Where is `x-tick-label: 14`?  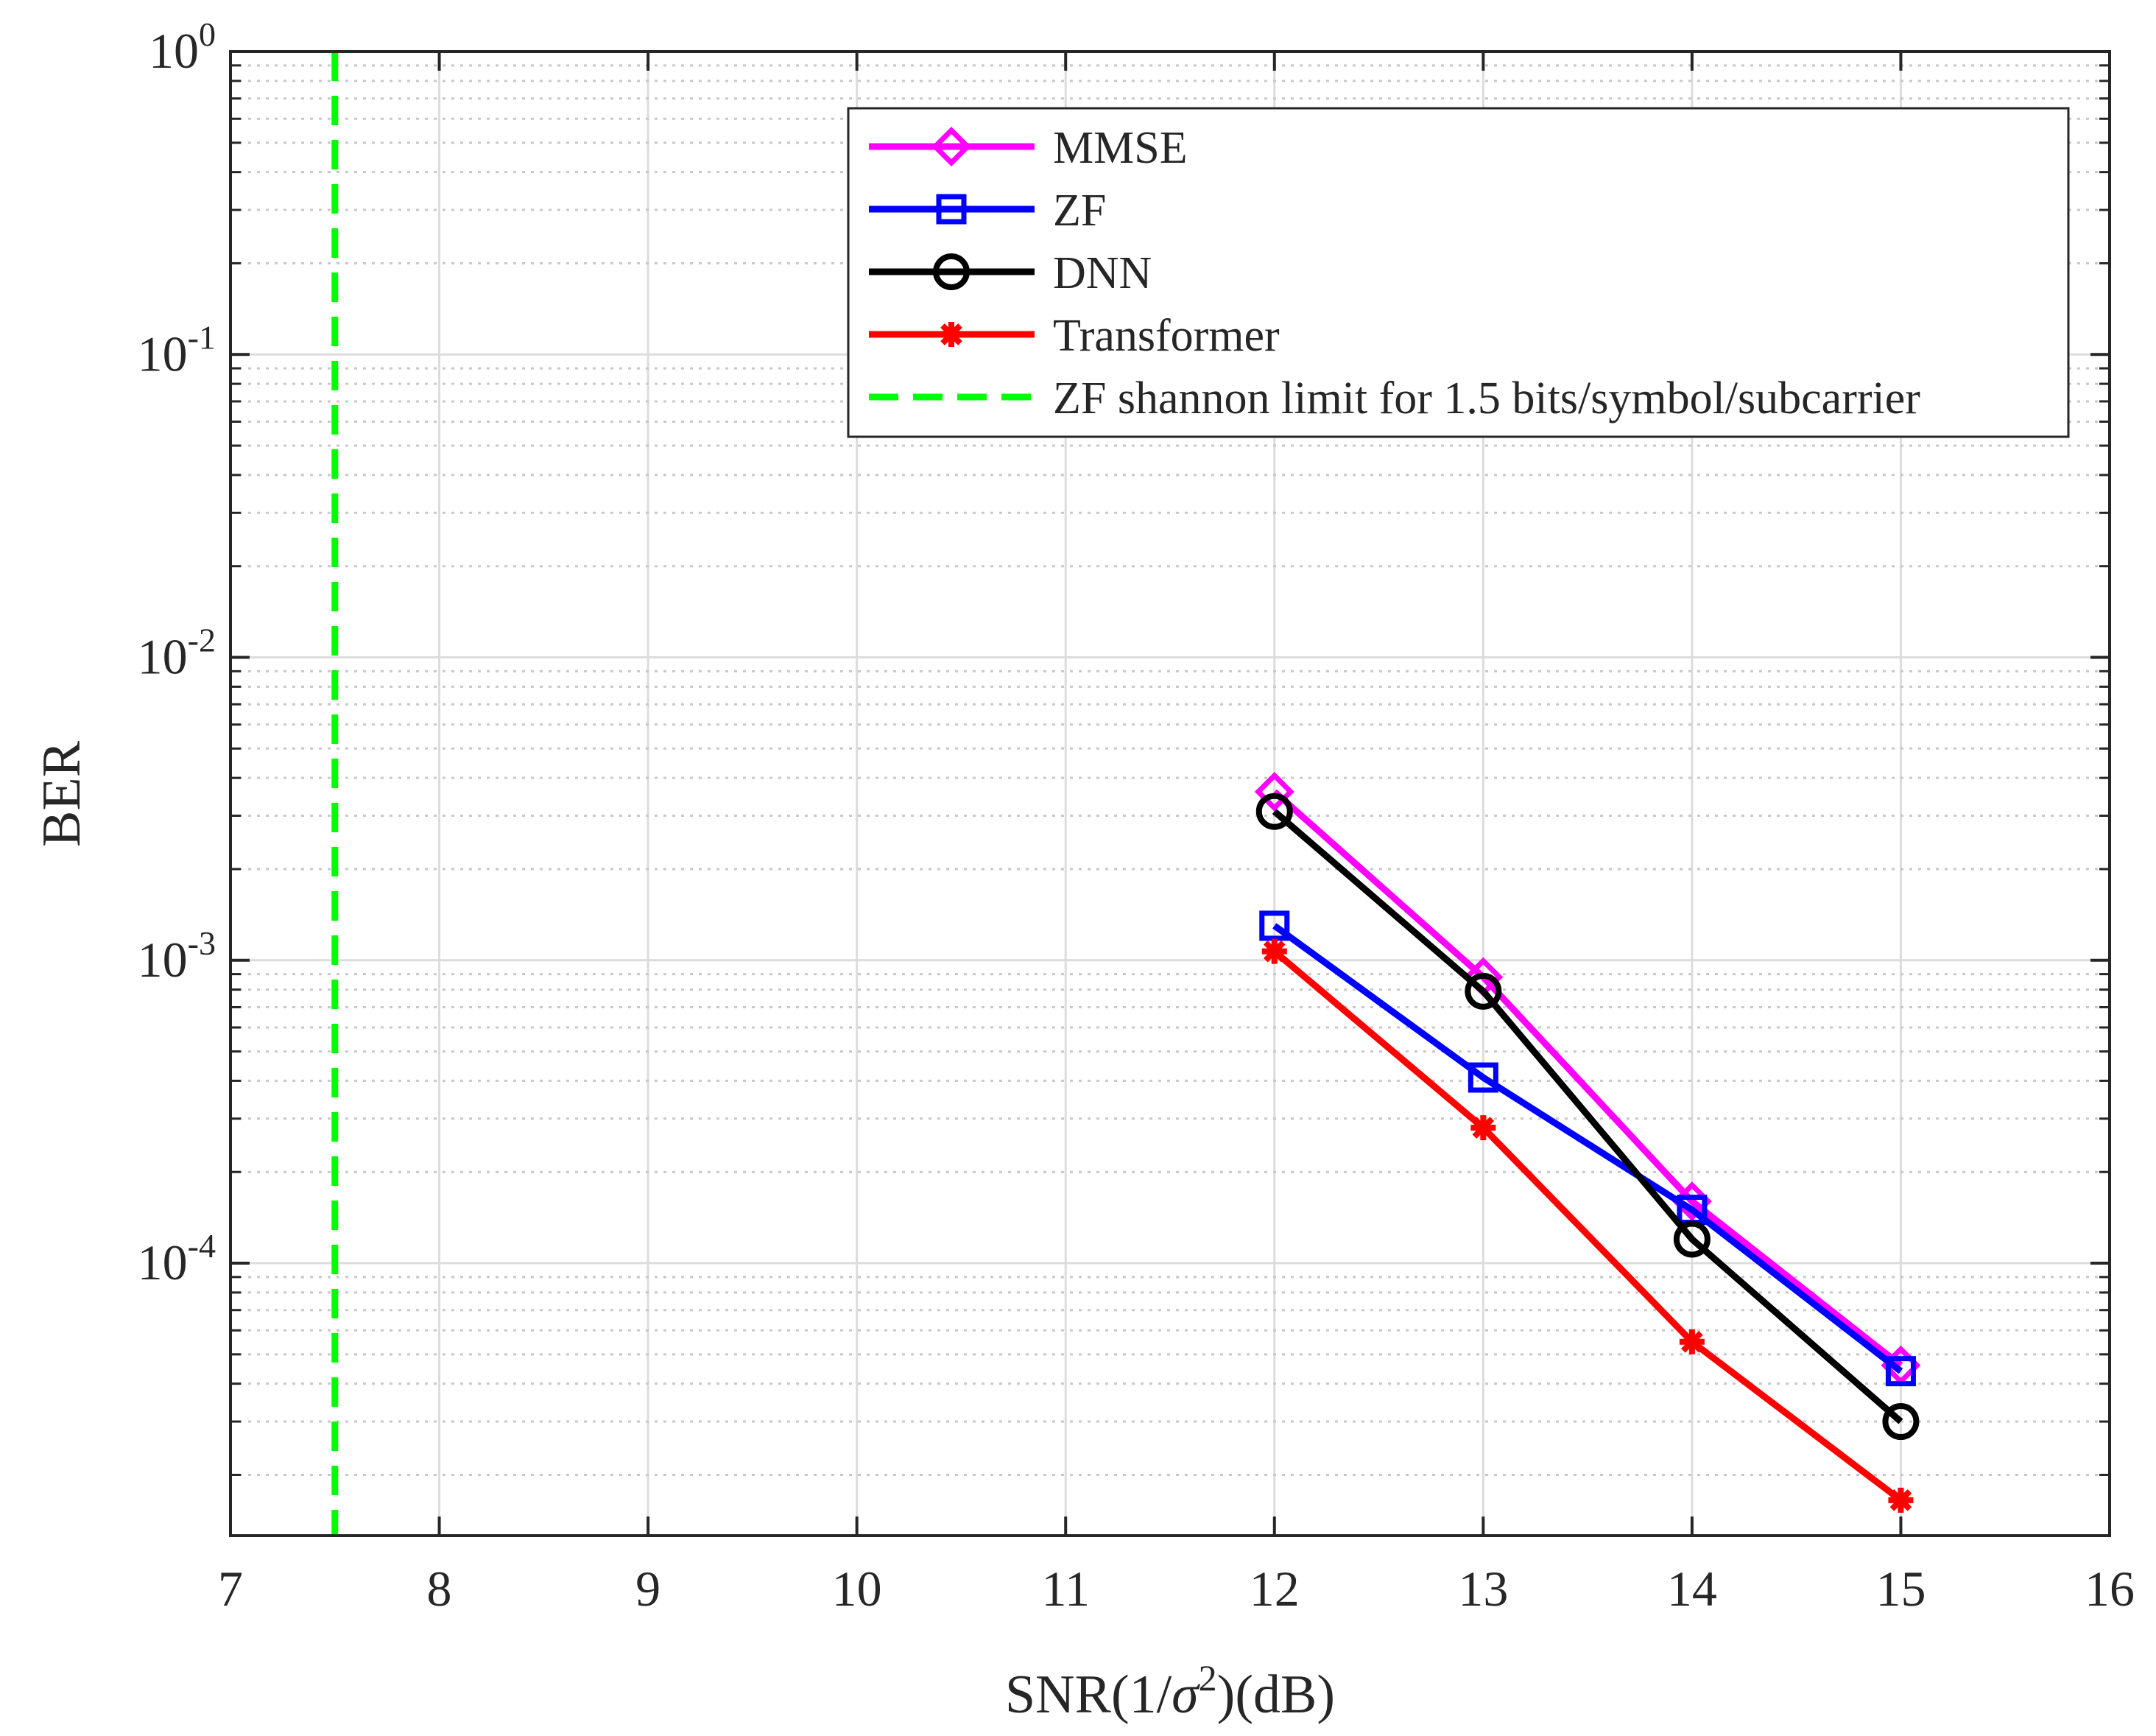
x-tick-label: 14 is located at coordinates (1692, 1589).